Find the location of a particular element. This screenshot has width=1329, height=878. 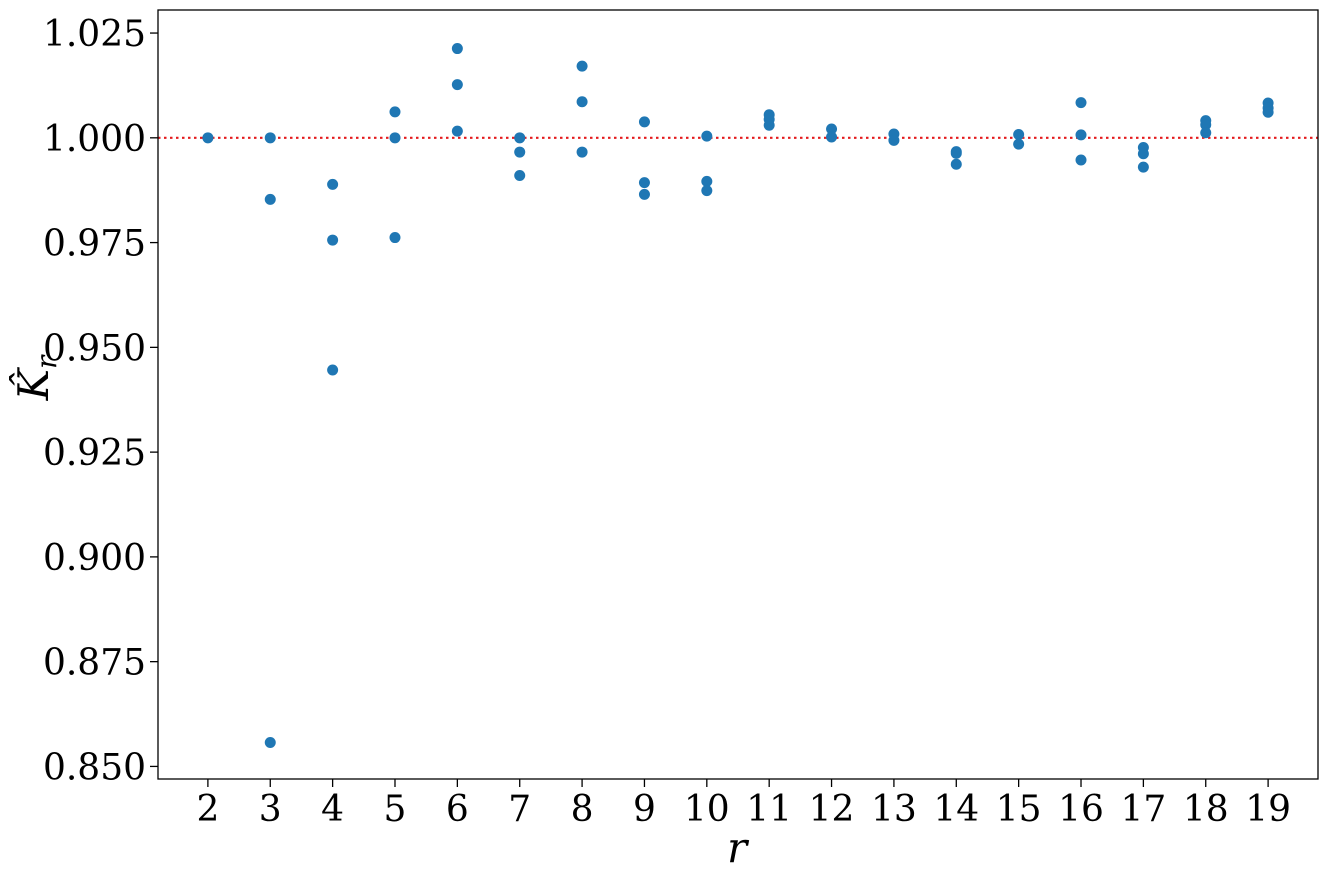

x-tick-label: 18 is located at coordinates (1206, 809).